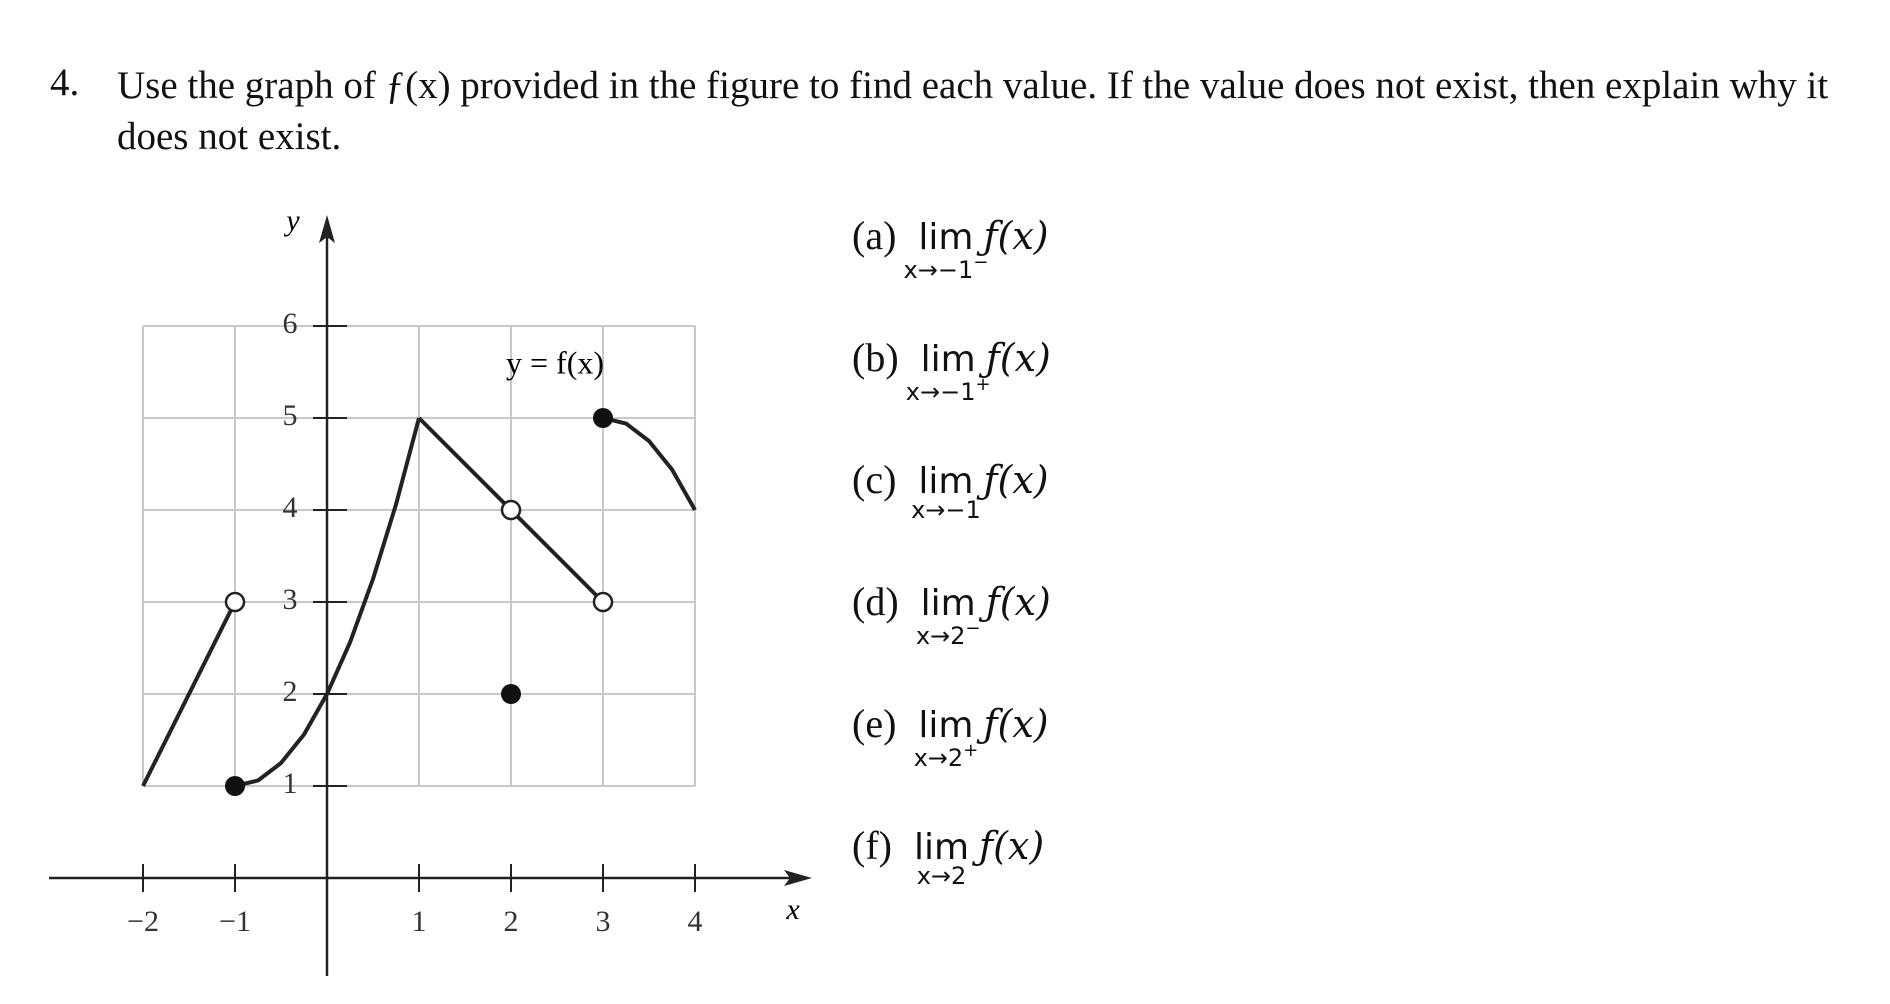 The image size is (1890, 1004). What do you see at coordinates (511, 921) in the screenshot?
I see `x-tick-label: 2` at bounding box center [511, 921].